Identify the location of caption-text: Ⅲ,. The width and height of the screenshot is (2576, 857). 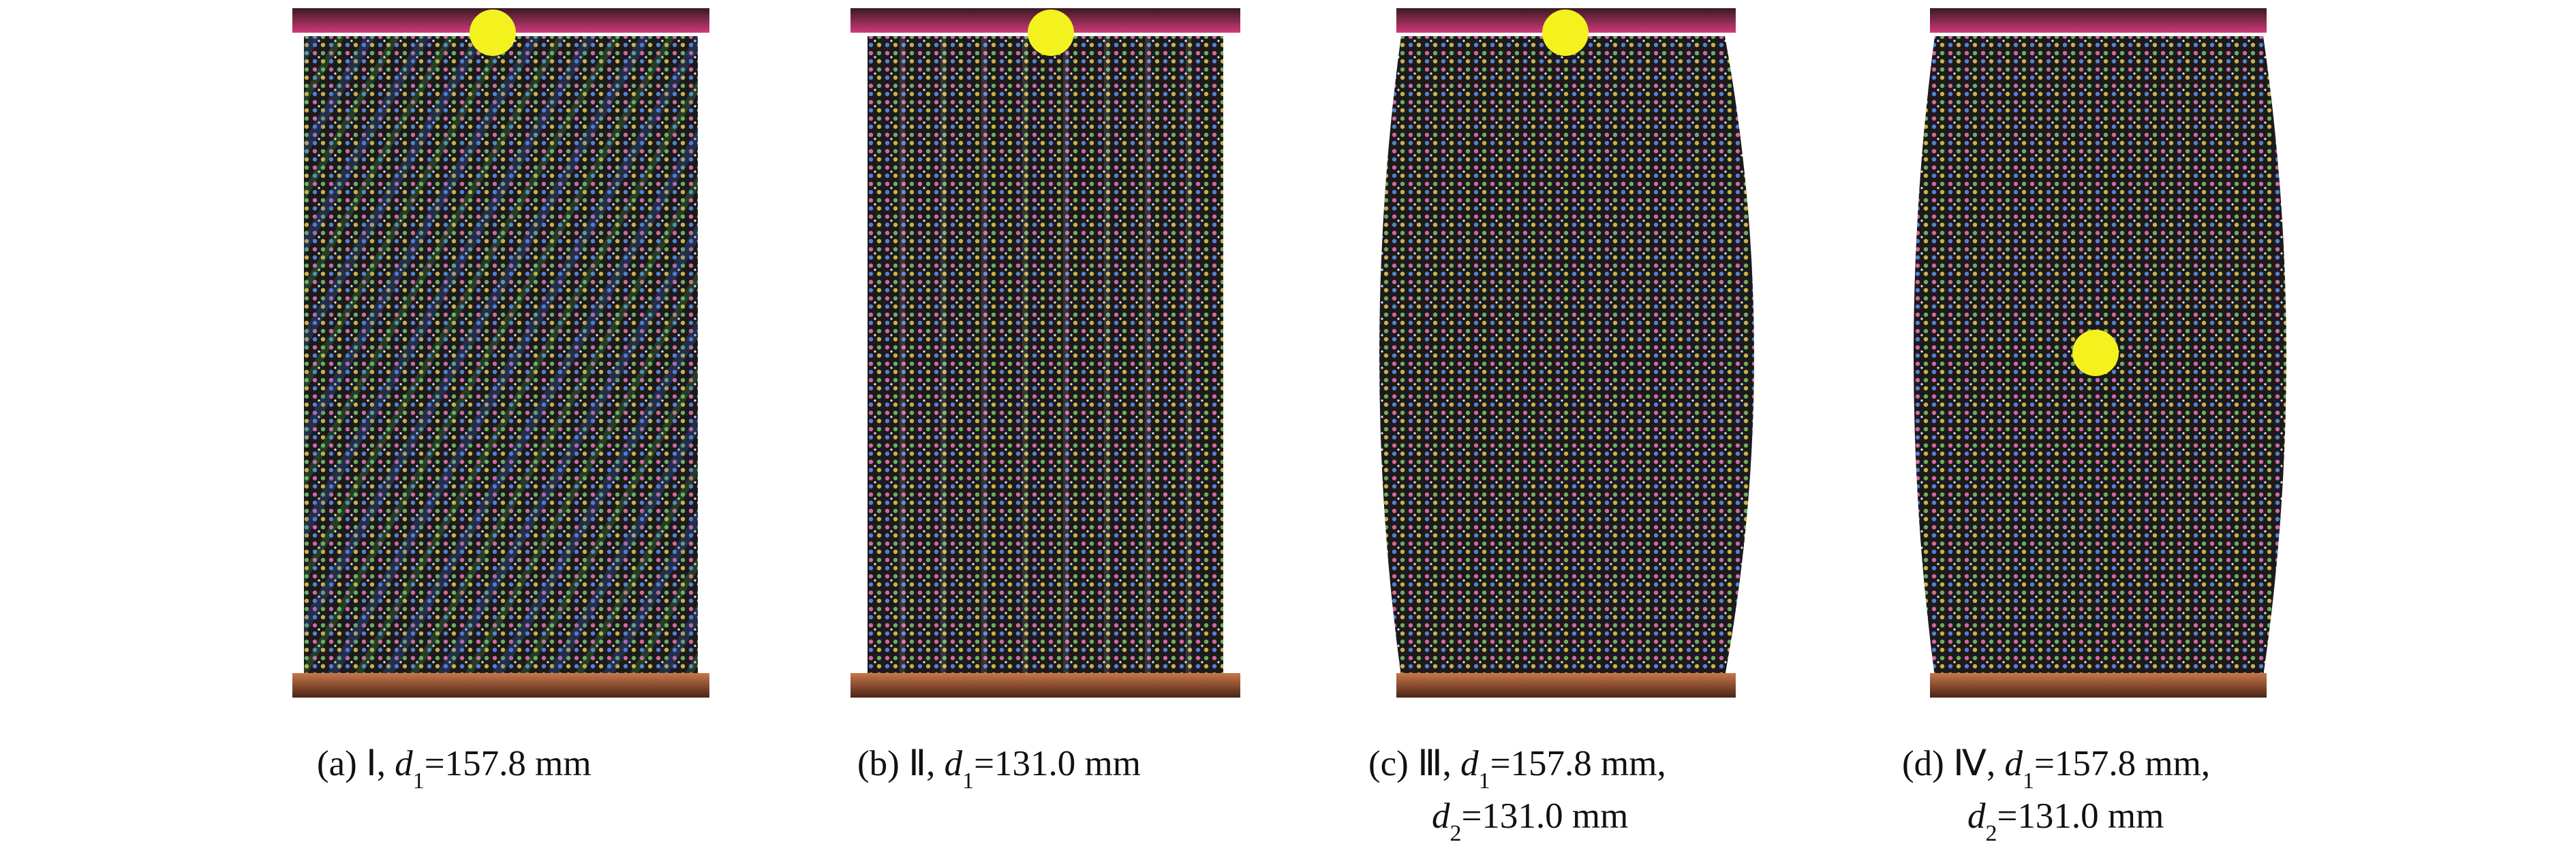
(1434, 763).